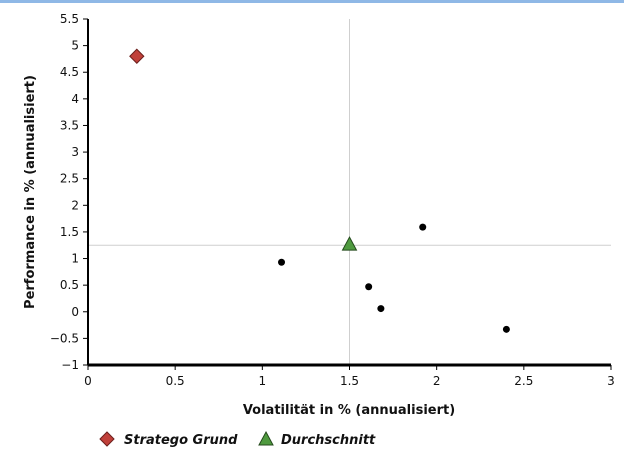 This screenshot has height=451, width=624. I want to click on top-accent-bar, so click(312, 1).